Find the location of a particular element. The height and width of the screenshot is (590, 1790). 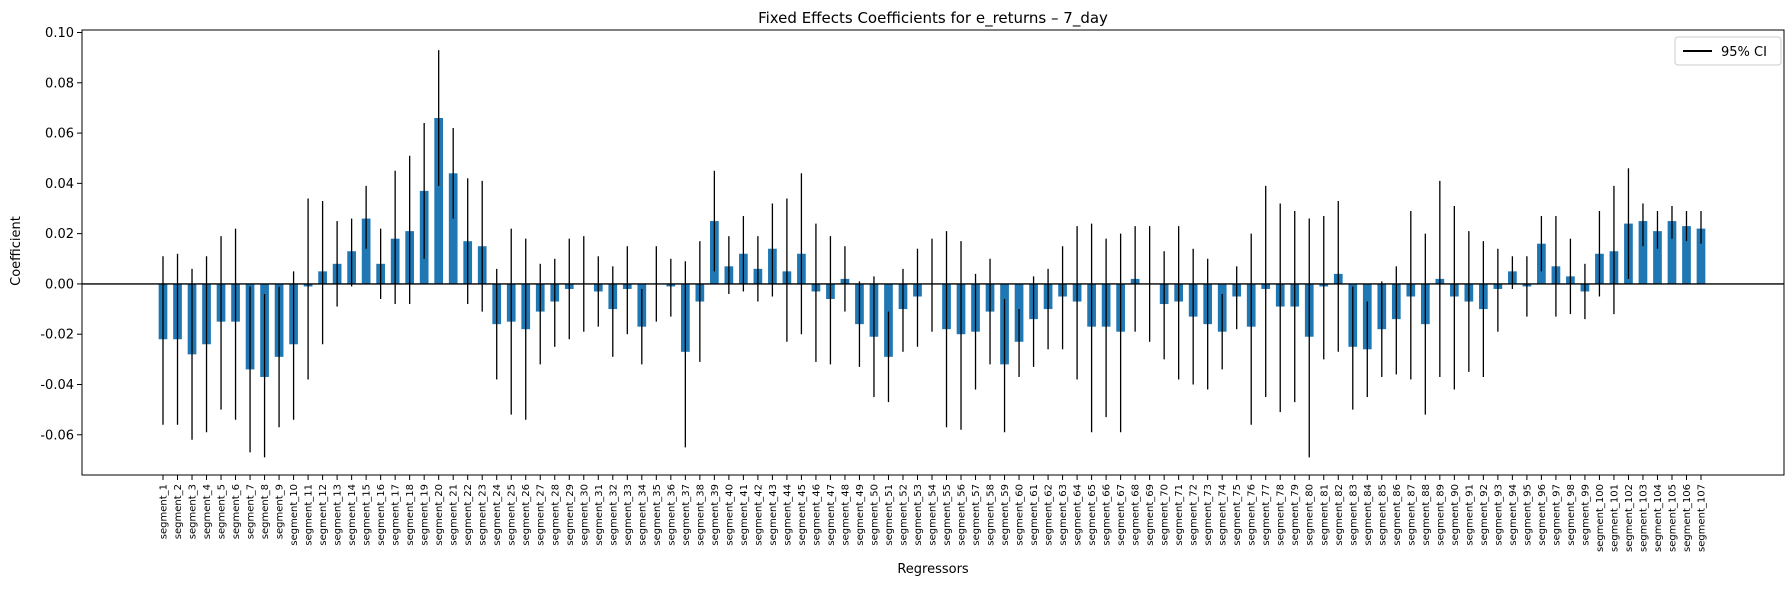

x-tick-label: segment_77 is located at coordinates (1266, 515).